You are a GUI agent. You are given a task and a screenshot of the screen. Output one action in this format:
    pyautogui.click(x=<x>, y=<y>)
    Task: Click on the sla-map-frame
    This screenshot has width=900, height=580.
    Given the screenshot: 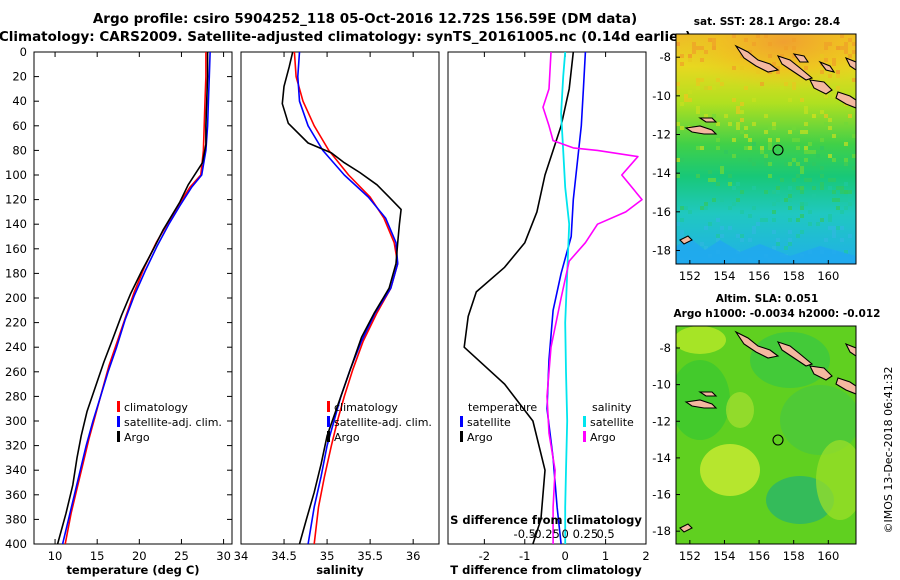 What is the action you would take?
    pyautogui.click(x=766, y=435)
    